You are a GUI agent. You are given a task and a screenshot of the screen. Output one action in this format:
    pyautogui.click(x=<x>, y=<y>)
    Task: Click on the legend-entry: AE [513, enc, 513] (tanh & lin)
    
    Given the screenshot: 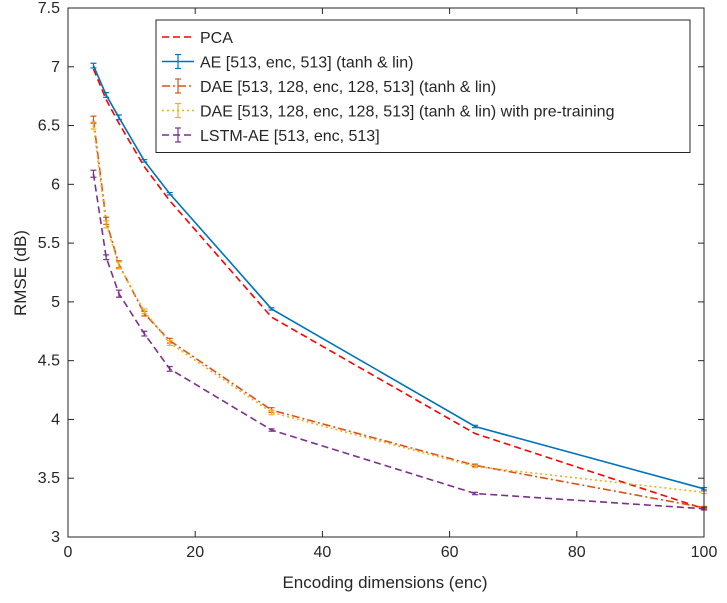 What is the action you would take?
    pyautogui.click(x=287, y=62)
    